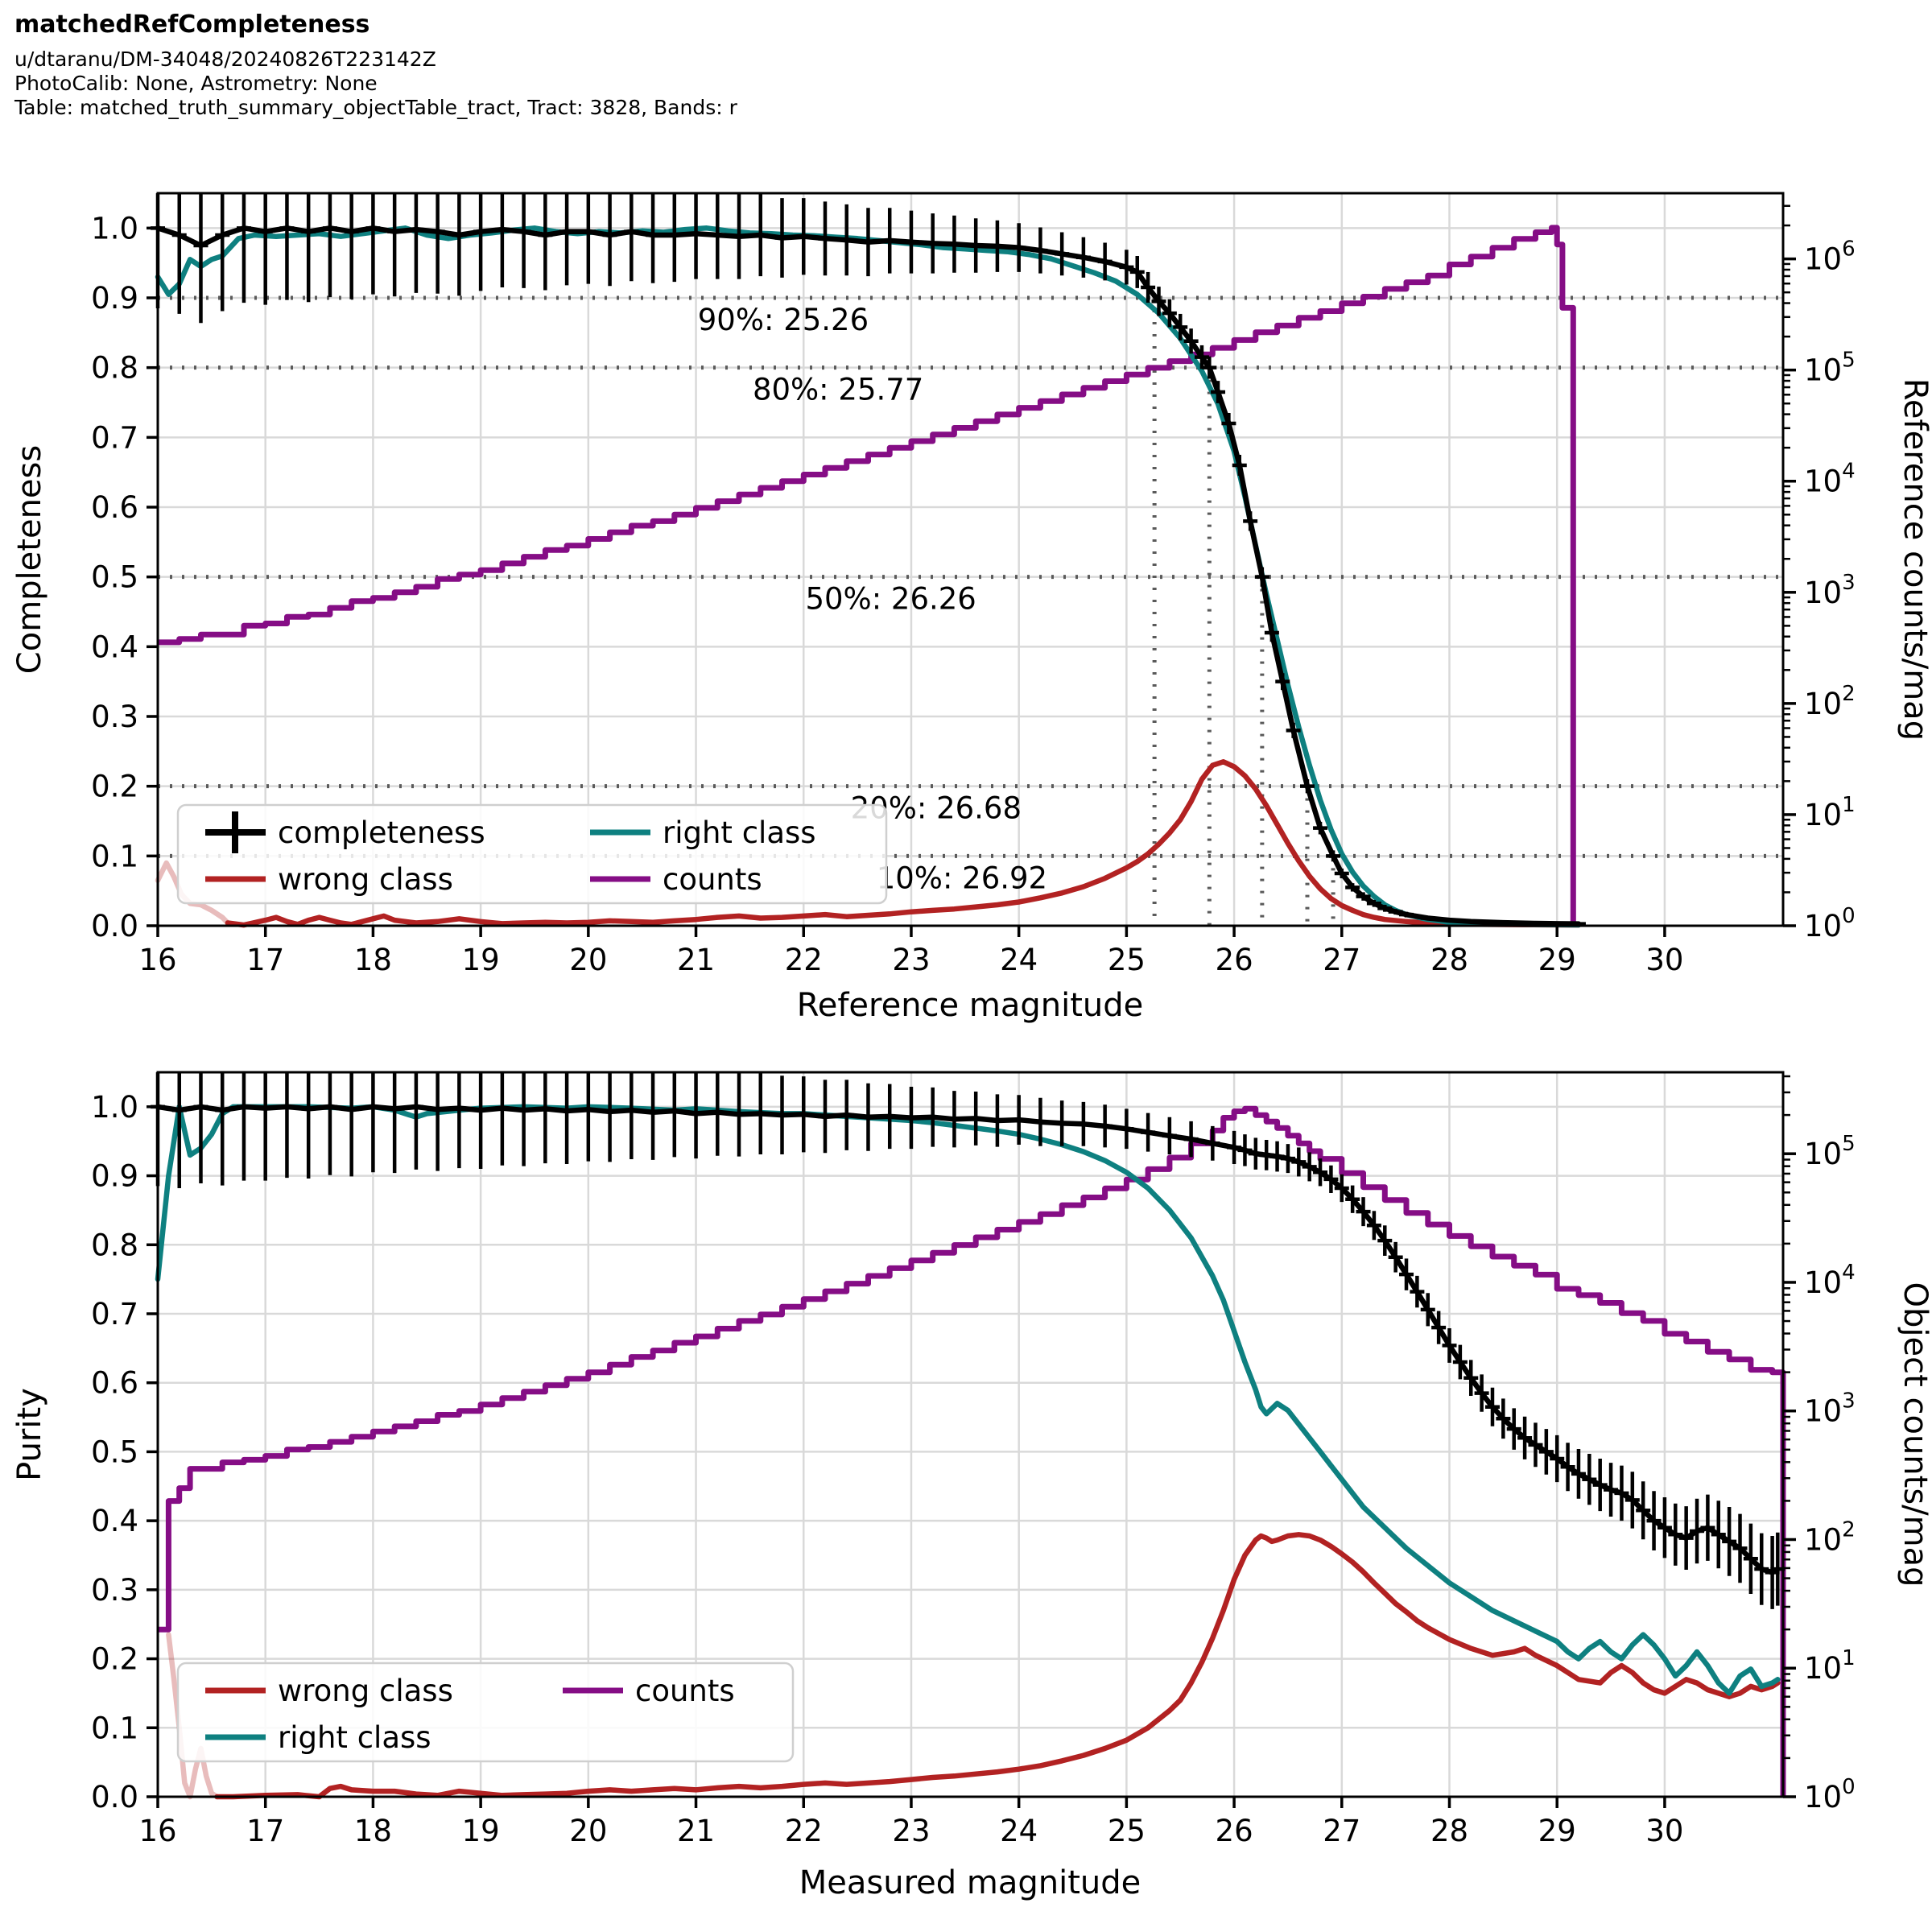  What do you see at coordinates (191, 24) in the screenshot?
I see `page-title: matchedRefCompleteness` at bounding box center [191, 24].